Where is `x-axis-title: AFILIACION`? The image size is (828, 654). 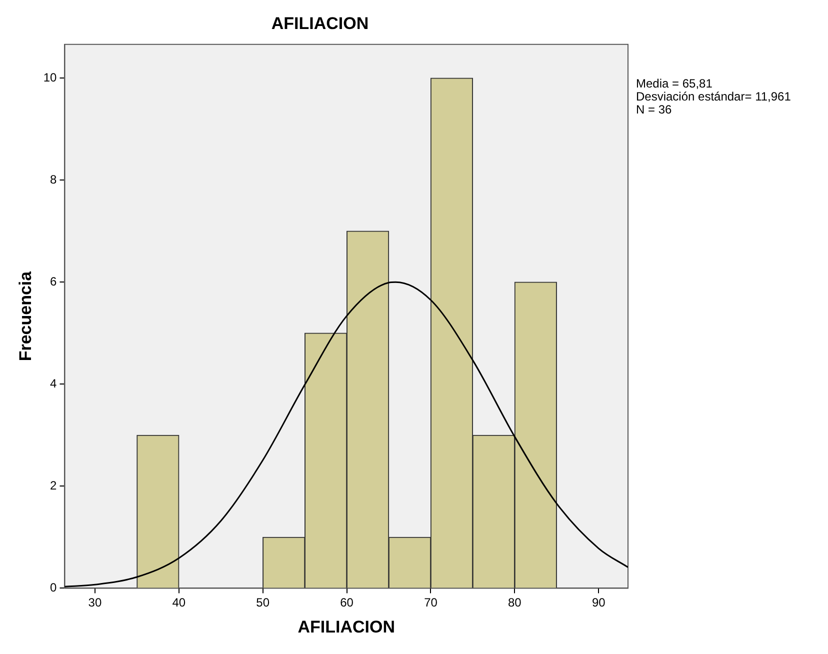
x-axis-title: AFILIACION is located at coordinates (347, 626).